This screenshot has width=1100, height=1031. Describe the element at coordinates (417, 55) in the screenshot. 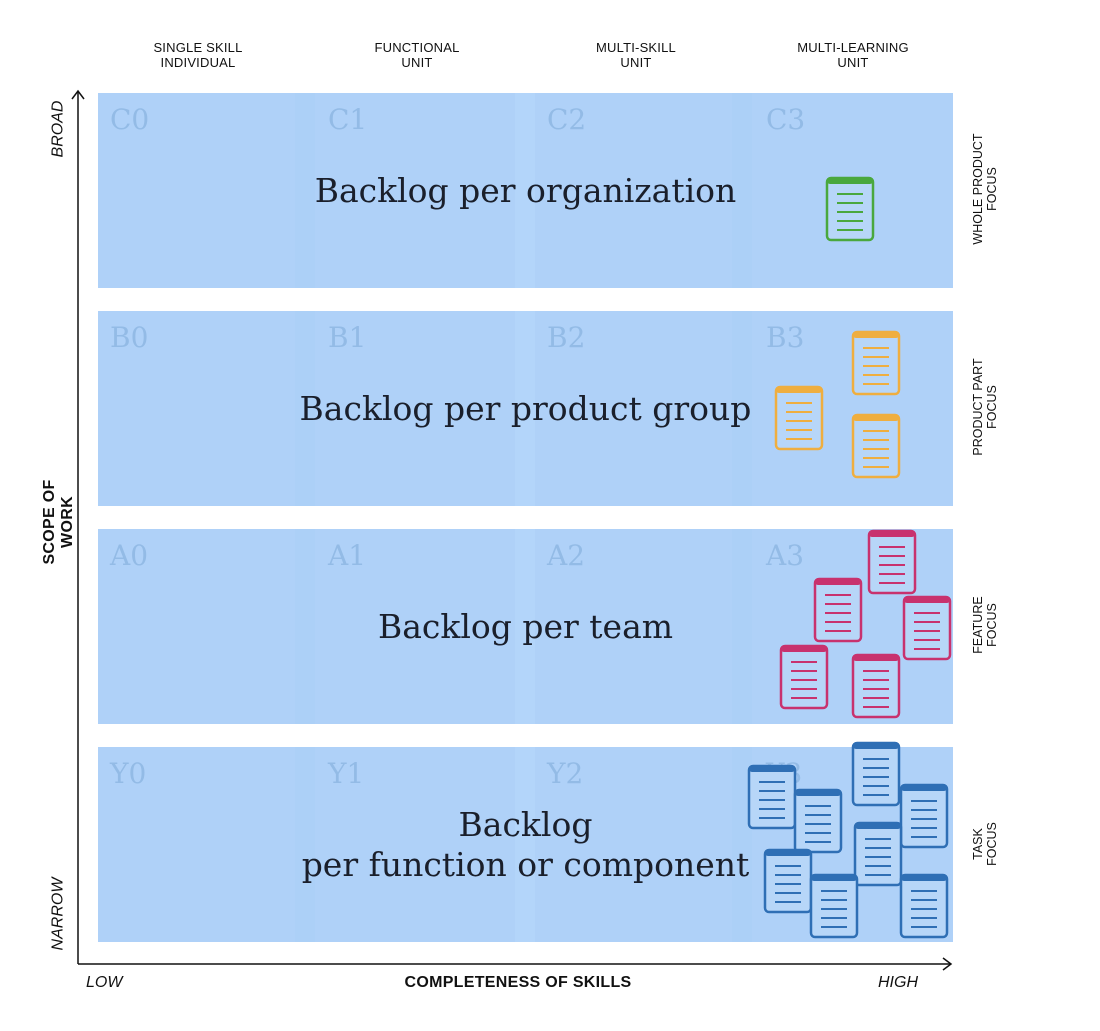

I see `column-header-functional-unit: FUNCTIONAL UNIT` at that location.